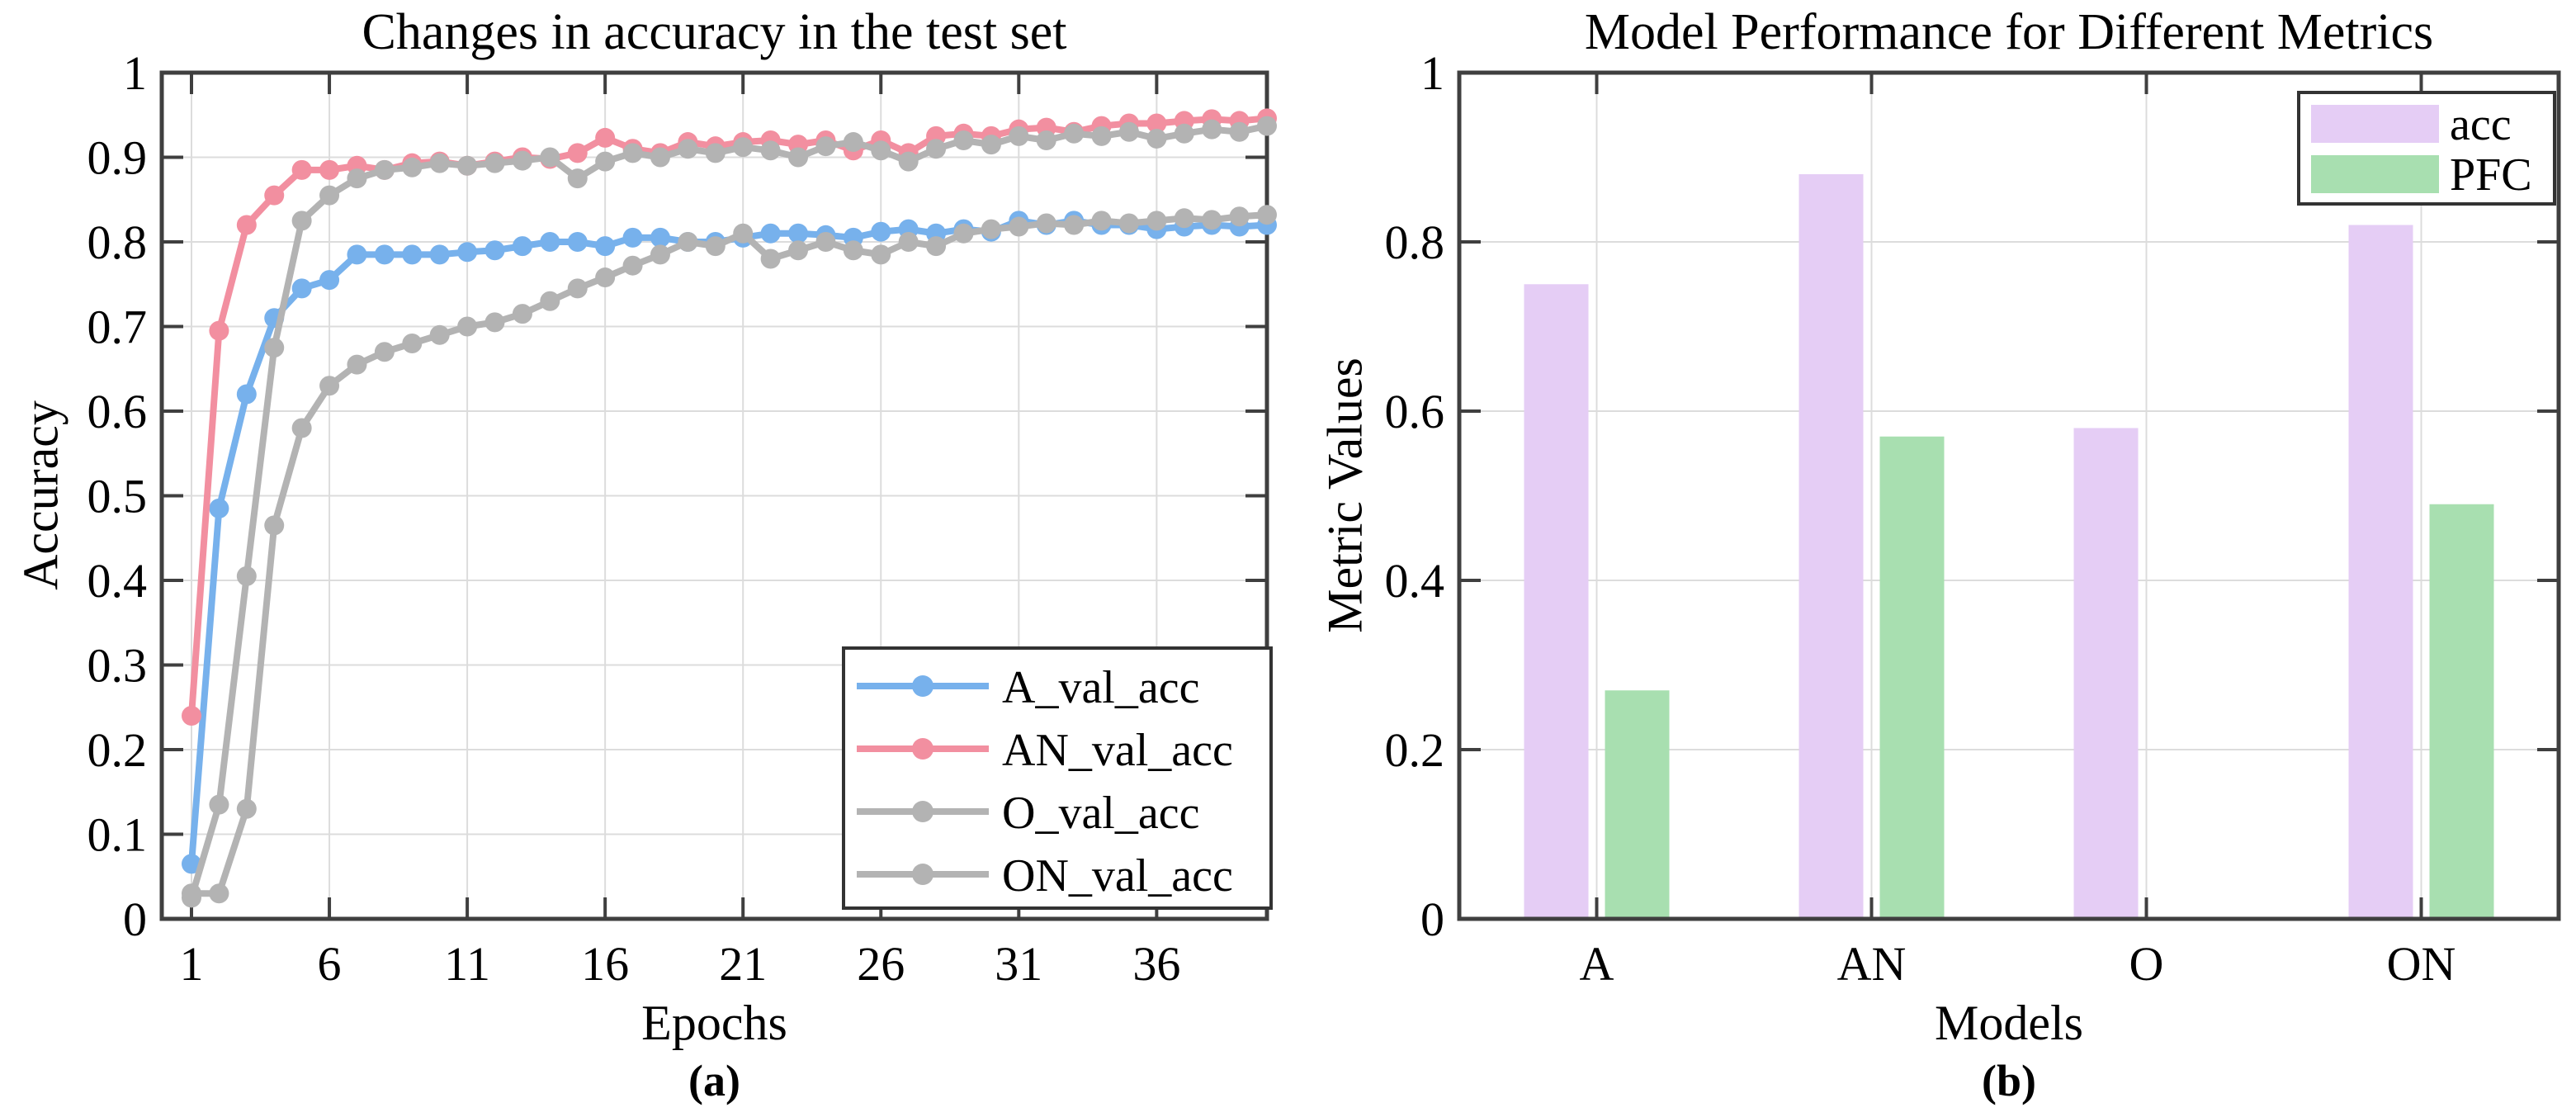 Image resolution: width=2576 pixels, height=1117 pixels. What do you see at coordinates (2106, 673) in the screenshot?
I see `bar-acc-O` at bounding box center [2106, 673].